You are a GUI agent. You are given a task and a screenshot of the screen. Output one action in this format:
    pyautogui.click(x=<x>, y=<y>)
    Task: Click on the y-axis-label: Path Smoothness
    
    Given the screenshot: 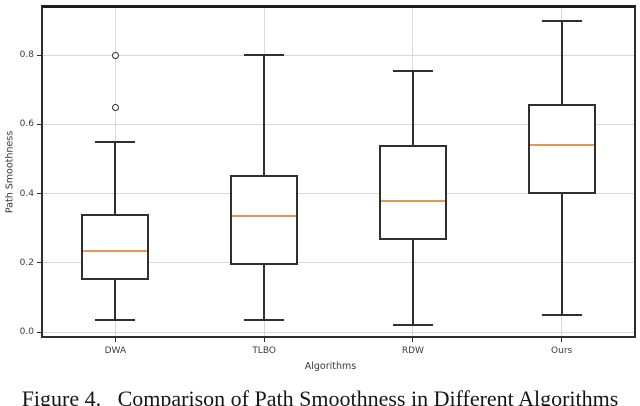 What is the action you would take?
    pyautogui.click(x=10, y=171)
    